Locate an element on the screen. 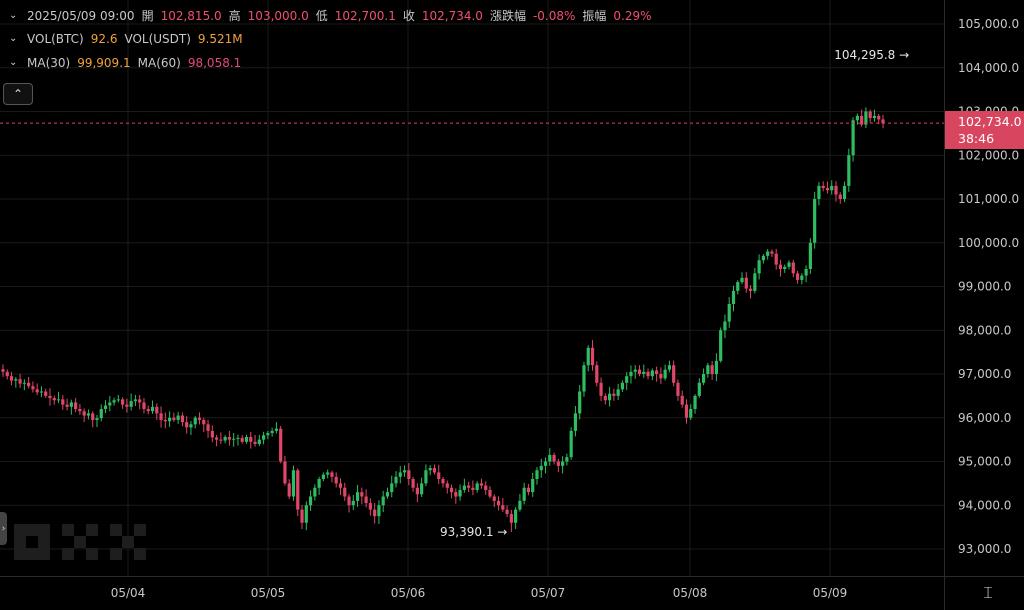  legend-row-ma: ⌄ MA(30) 99,909.1 MA(60) 98,058.1 is located at coordinates (128, 63).